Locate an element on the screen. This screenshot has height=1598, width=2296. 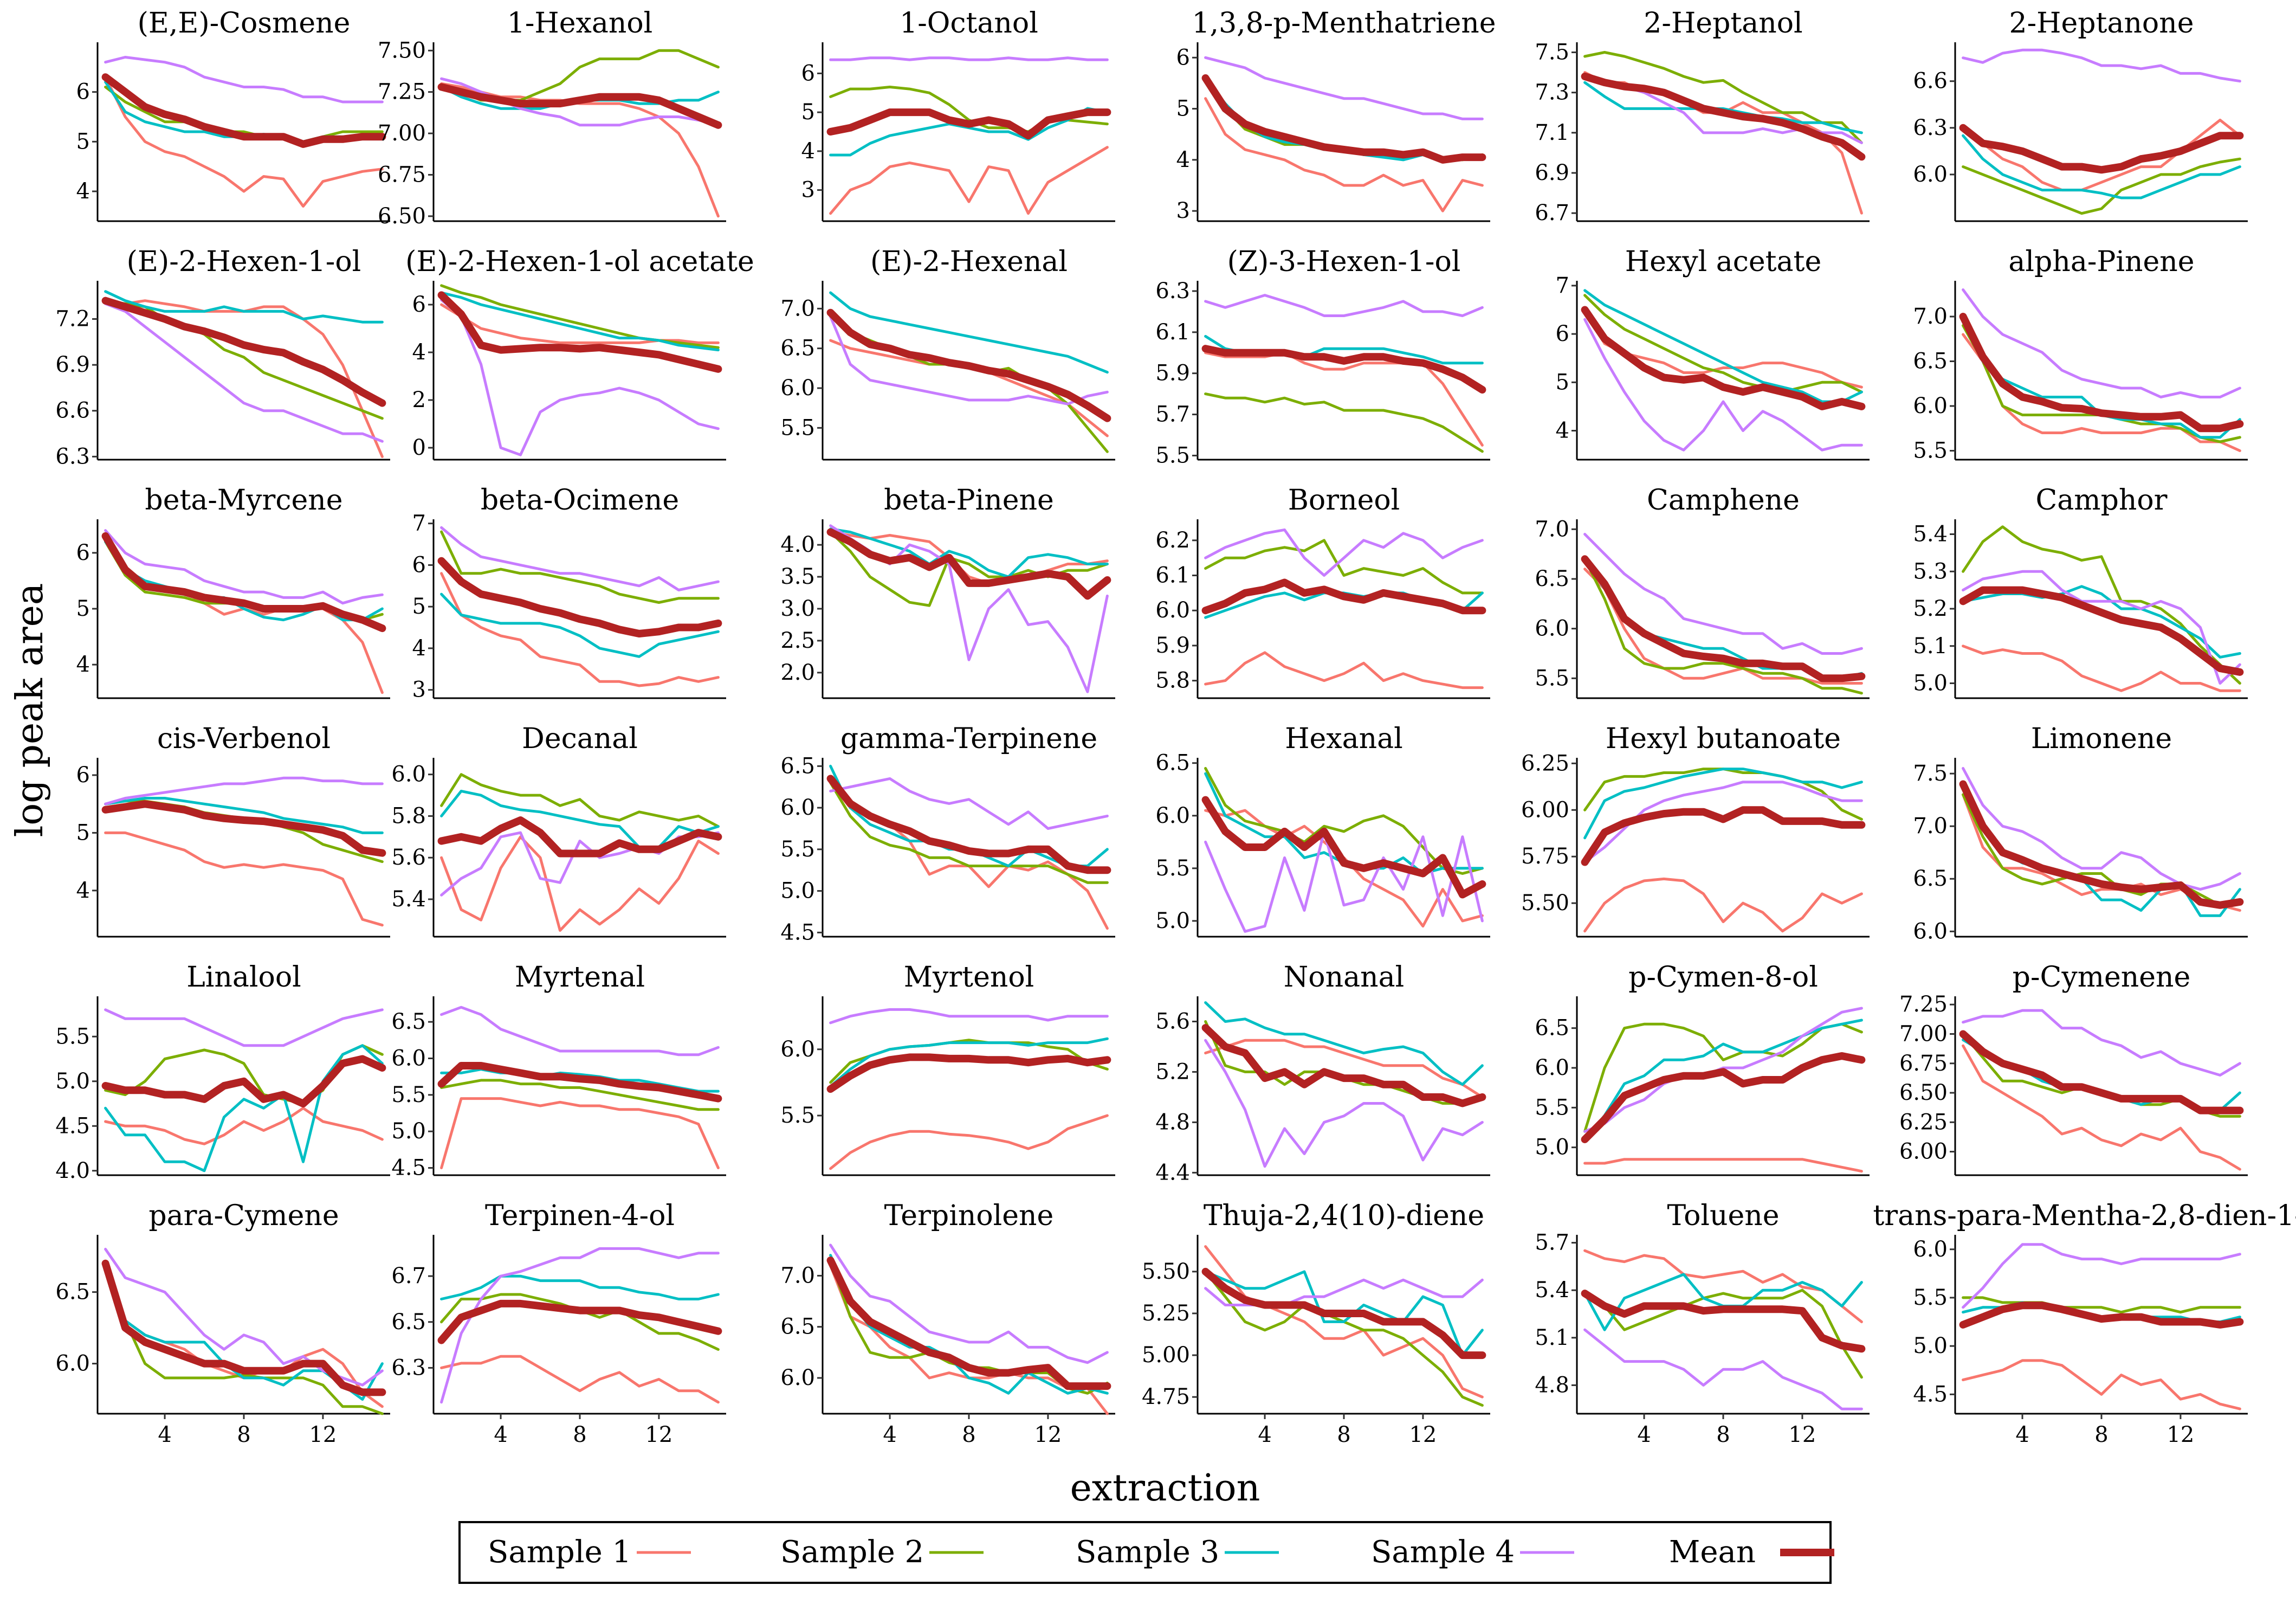
y-tick-label: 7 is located at coordinates (419, 523).